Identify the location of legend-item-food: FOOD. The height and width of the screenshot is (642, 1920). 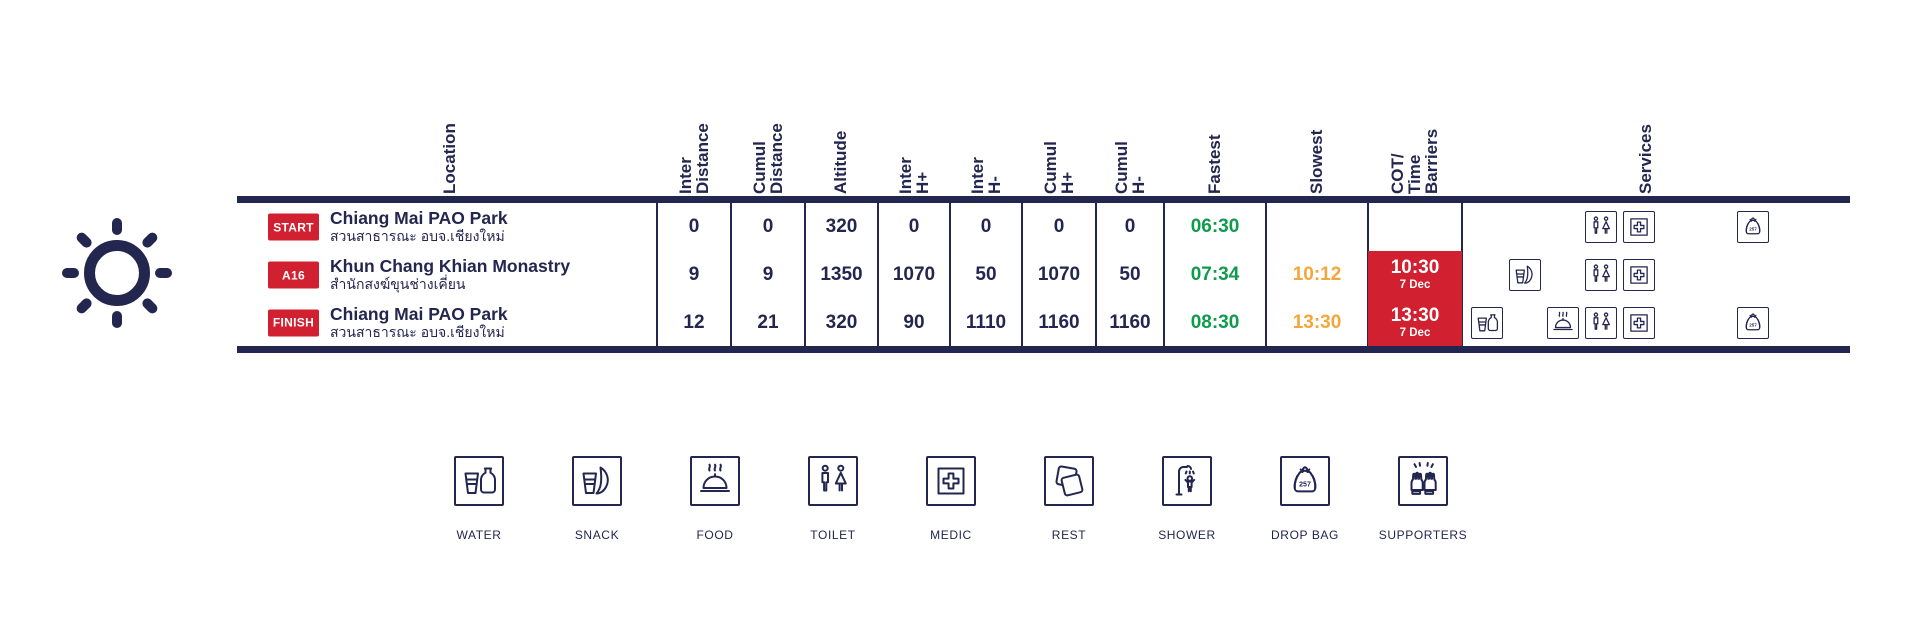
(715, 499).